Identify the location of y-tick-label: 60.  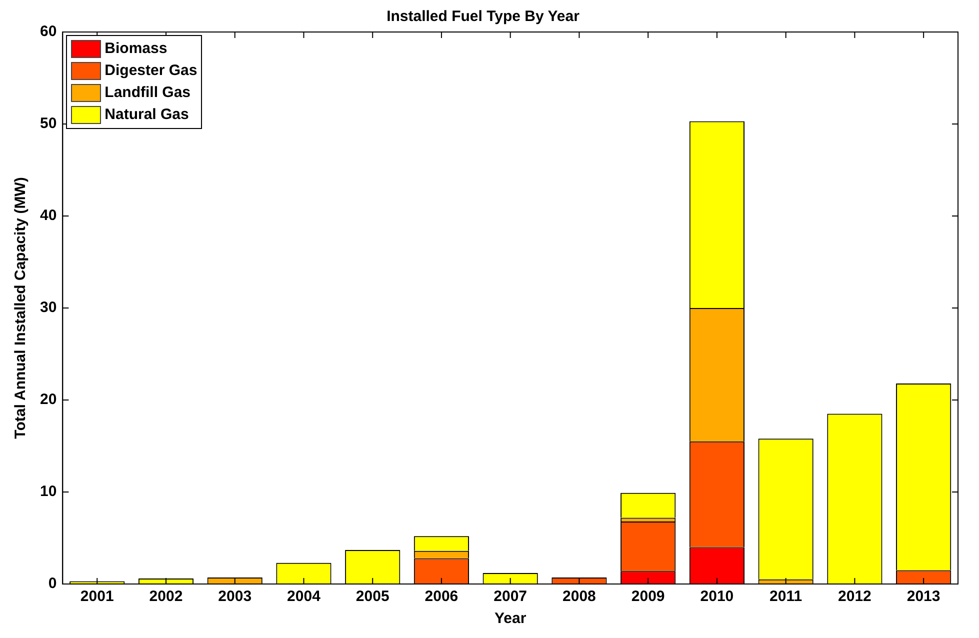
(48, 31).